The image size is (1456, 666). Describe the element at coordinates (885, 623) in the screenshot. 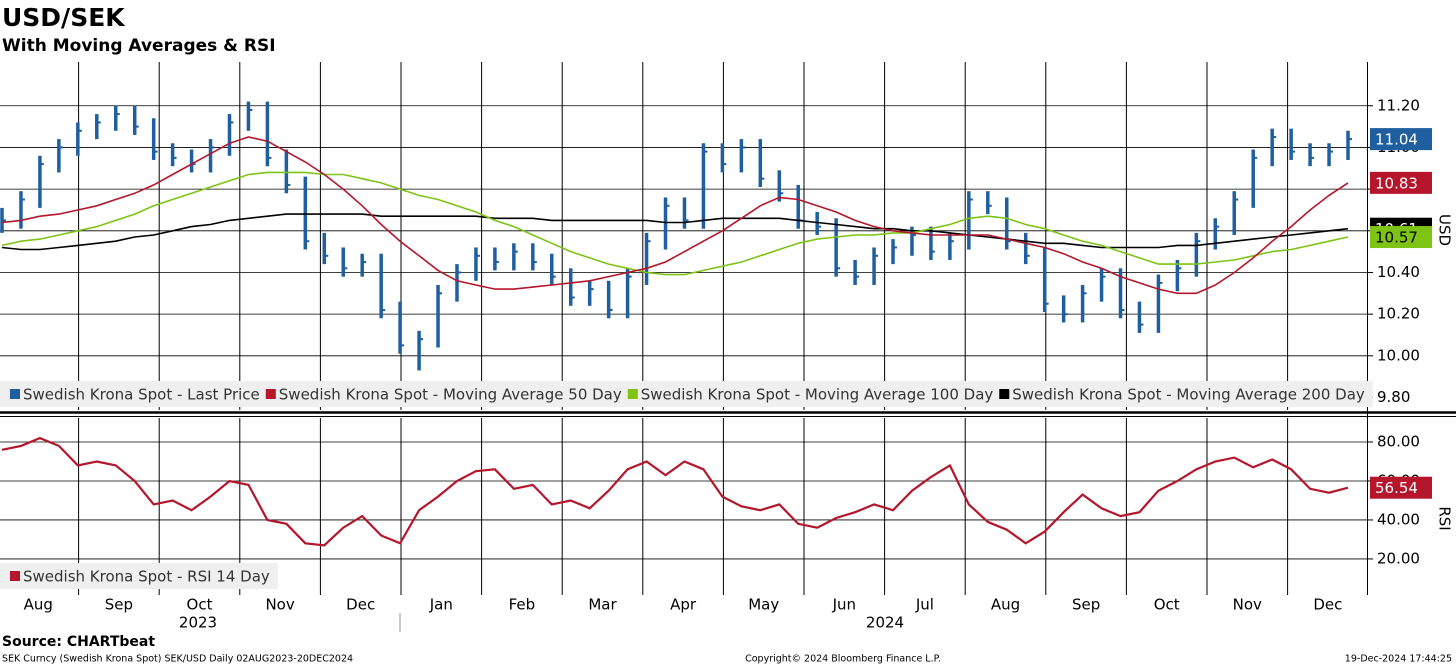

I see `year-label: 2024` at that location.